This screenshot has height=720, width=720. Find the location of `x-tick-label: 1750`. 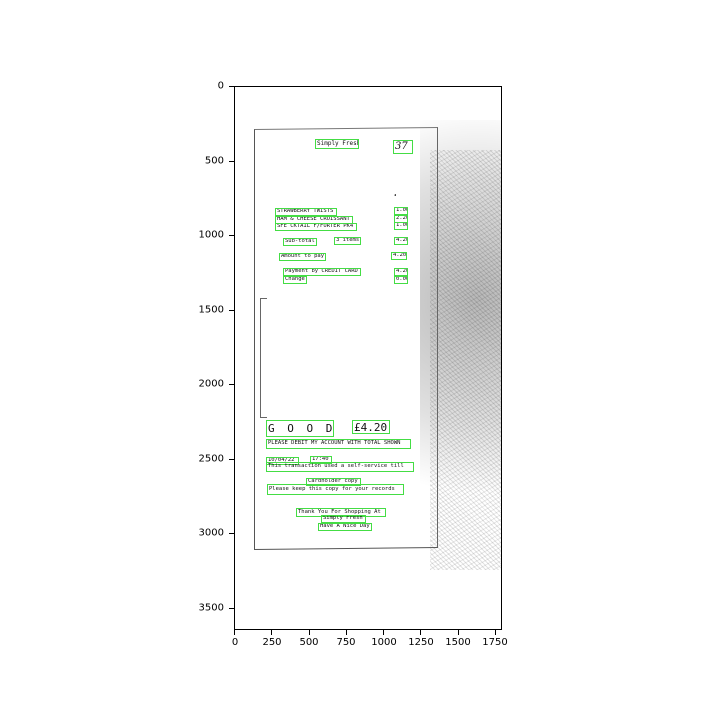

x-tick-label: 1750 is located at coordinates (495, 642).